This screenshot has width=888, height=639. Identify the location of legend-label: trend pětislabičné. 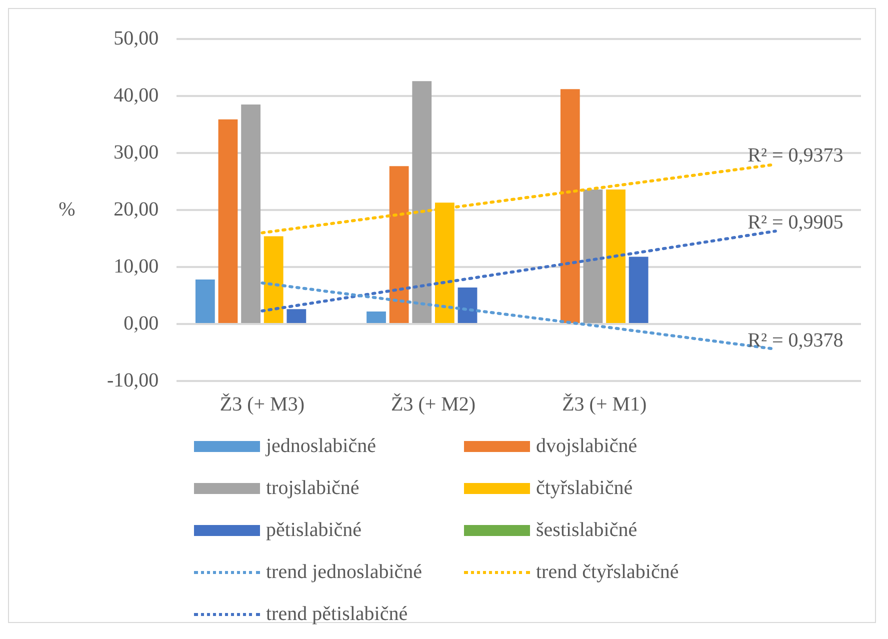
(337, 614).